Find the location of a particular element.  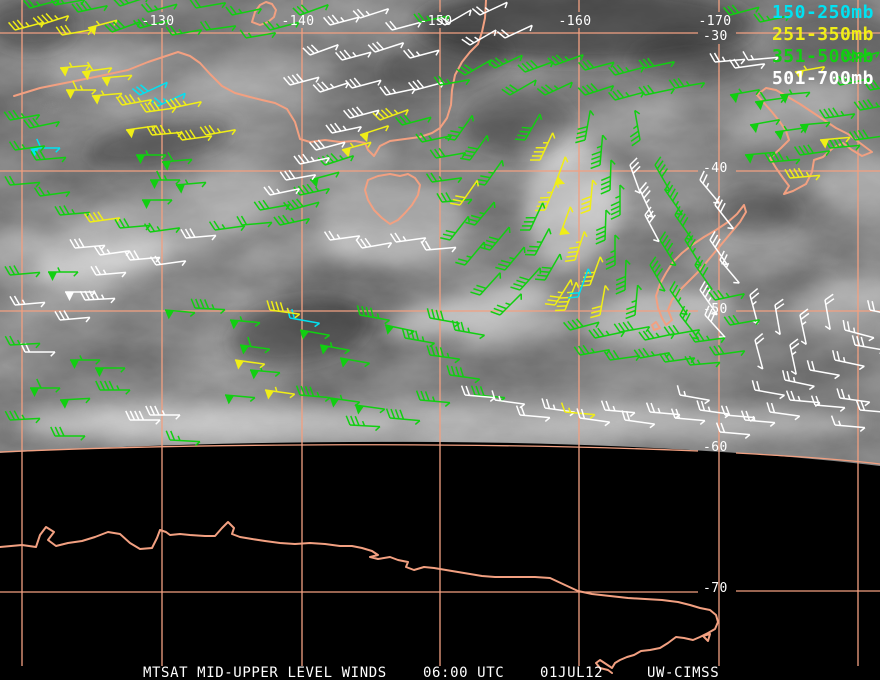

grid-label-lon: -130 is located at coordinates (158, 21).